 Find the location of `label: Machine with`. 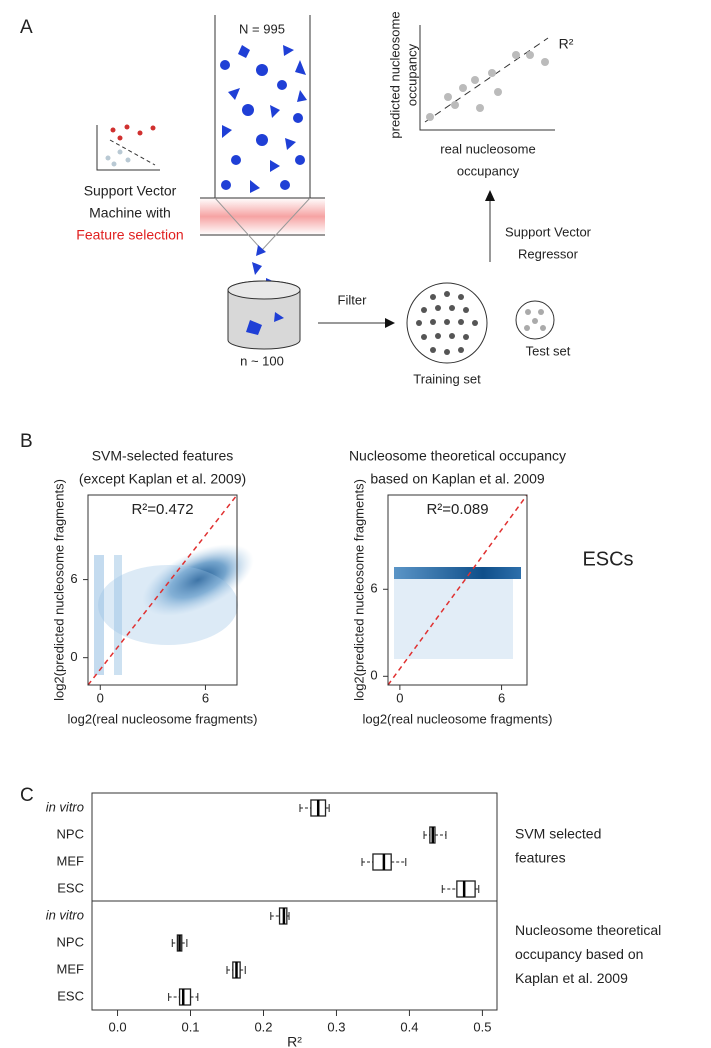

label: Machine with is located at coordinates (130, 213).